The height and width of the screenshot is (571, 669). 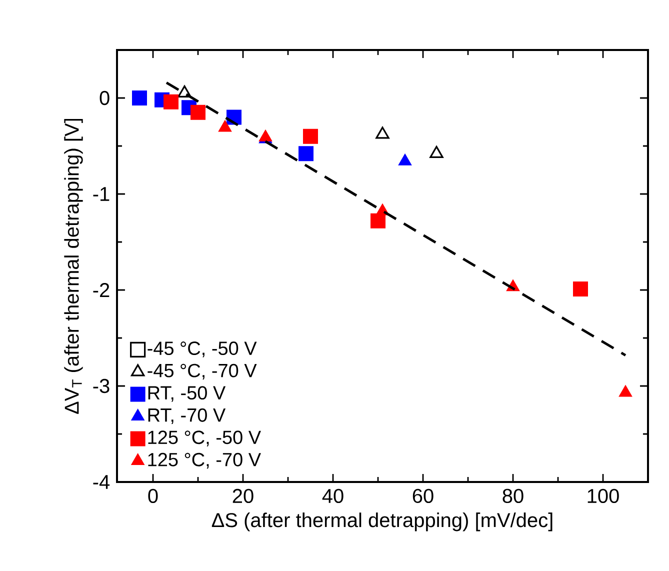 What do you see at coordinates (204, 460) in the screenshot?
I see `legend-label: 125 °C, -70 V` at bounding box center [204, 460].